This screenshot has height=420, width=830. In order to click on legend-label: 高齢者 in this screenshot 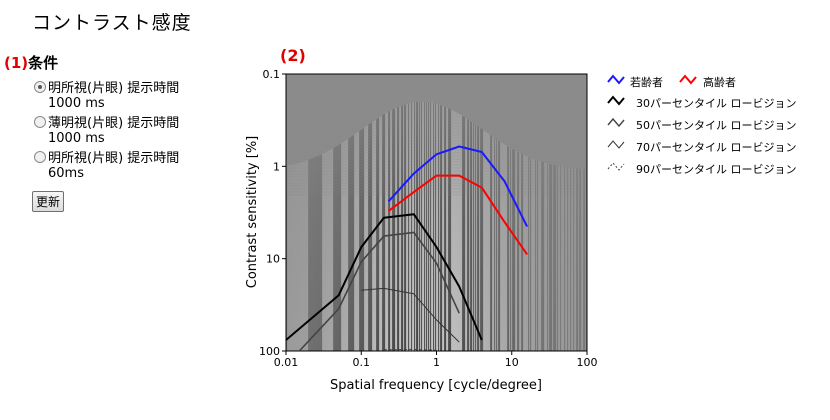, I will do `click(719, 82)`.